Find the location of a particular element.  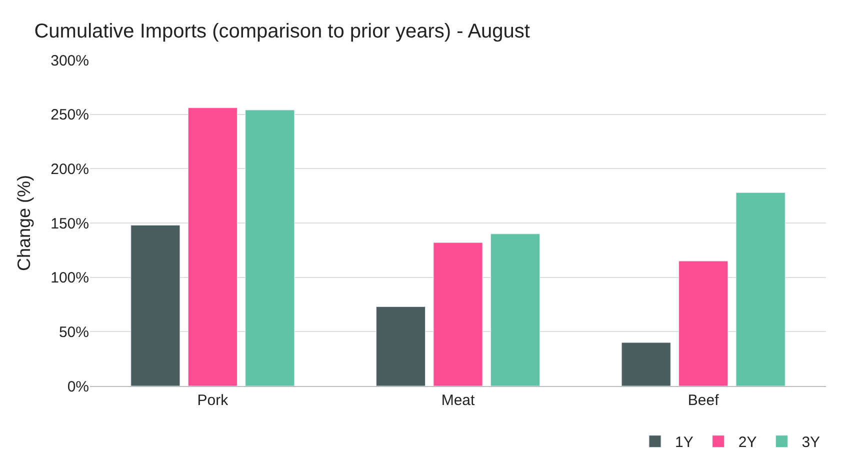

y-tick-label: 100% is located at coordinates (69, 278).